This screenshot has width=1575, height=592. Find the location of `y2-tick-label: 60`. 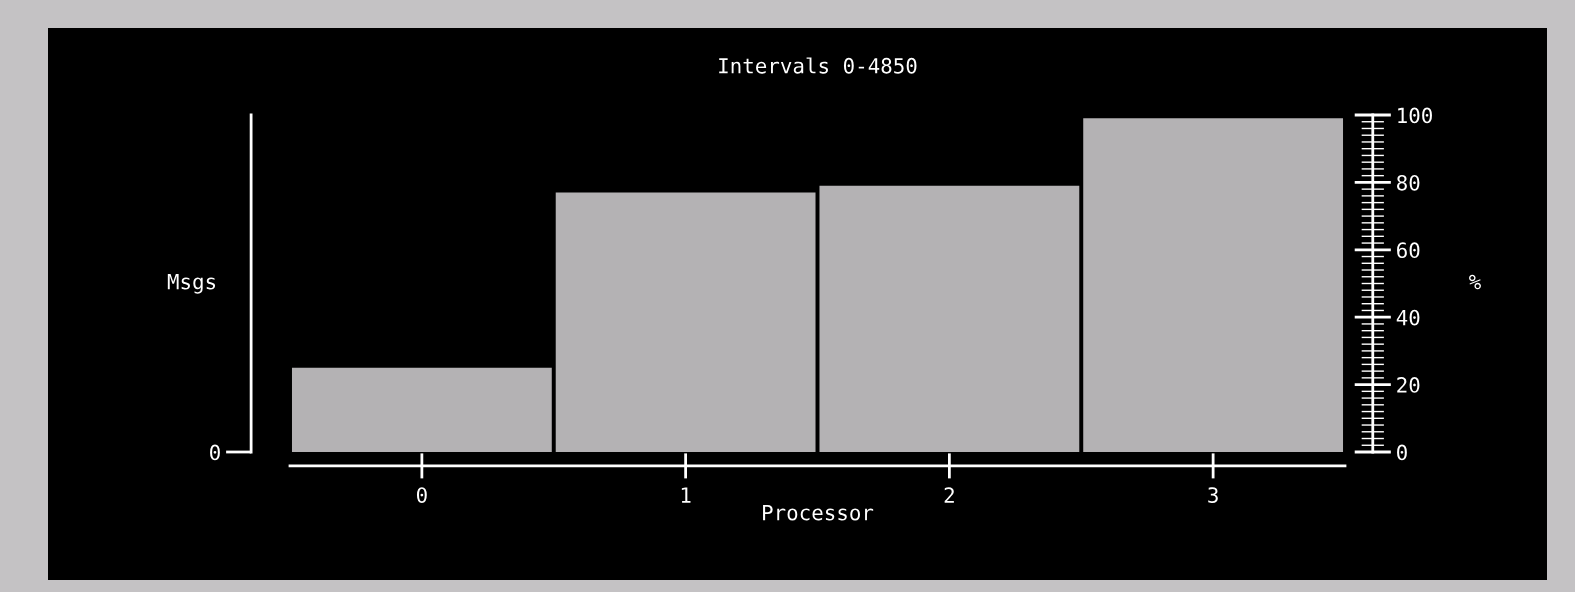

y2-tick-label: 60 is located at coordinates (1408, 250).